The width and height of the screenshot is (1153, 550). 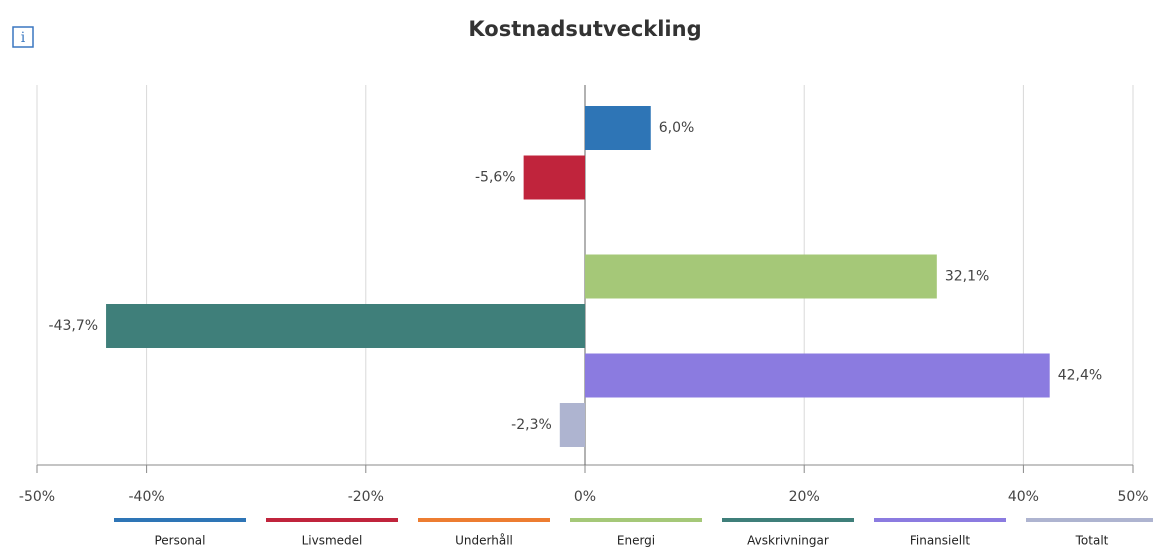 I want to click on x-tick-label: -40%, so click(x=147, y=497).